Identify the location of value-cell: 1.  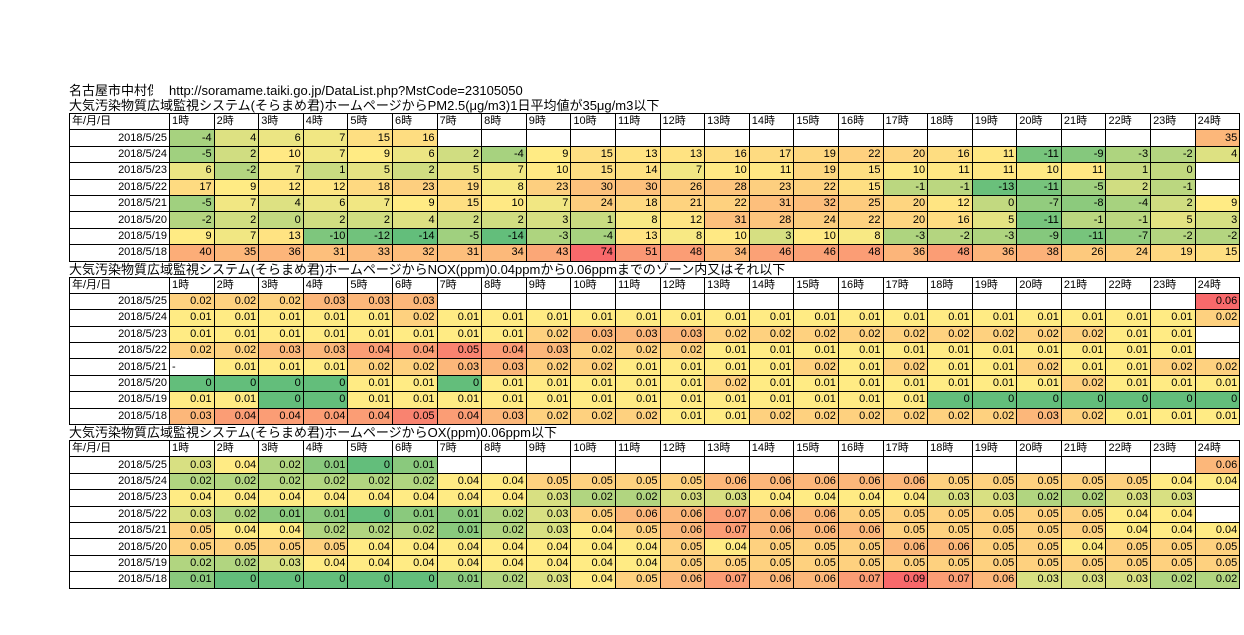
(593, 220).